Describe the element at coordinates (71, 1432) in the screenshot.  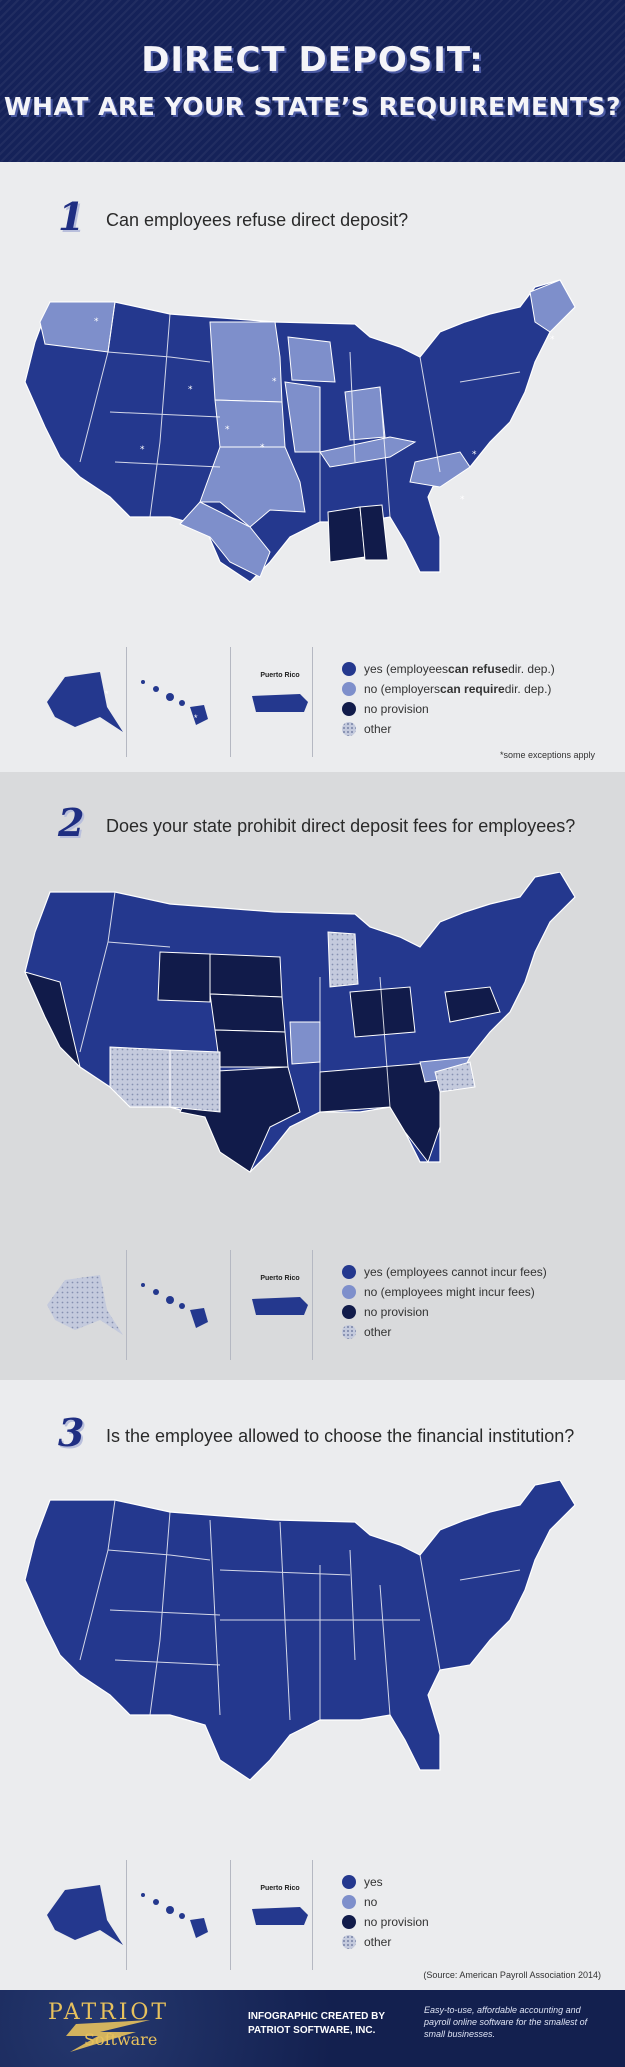
I see `question-number: 3` at that location.